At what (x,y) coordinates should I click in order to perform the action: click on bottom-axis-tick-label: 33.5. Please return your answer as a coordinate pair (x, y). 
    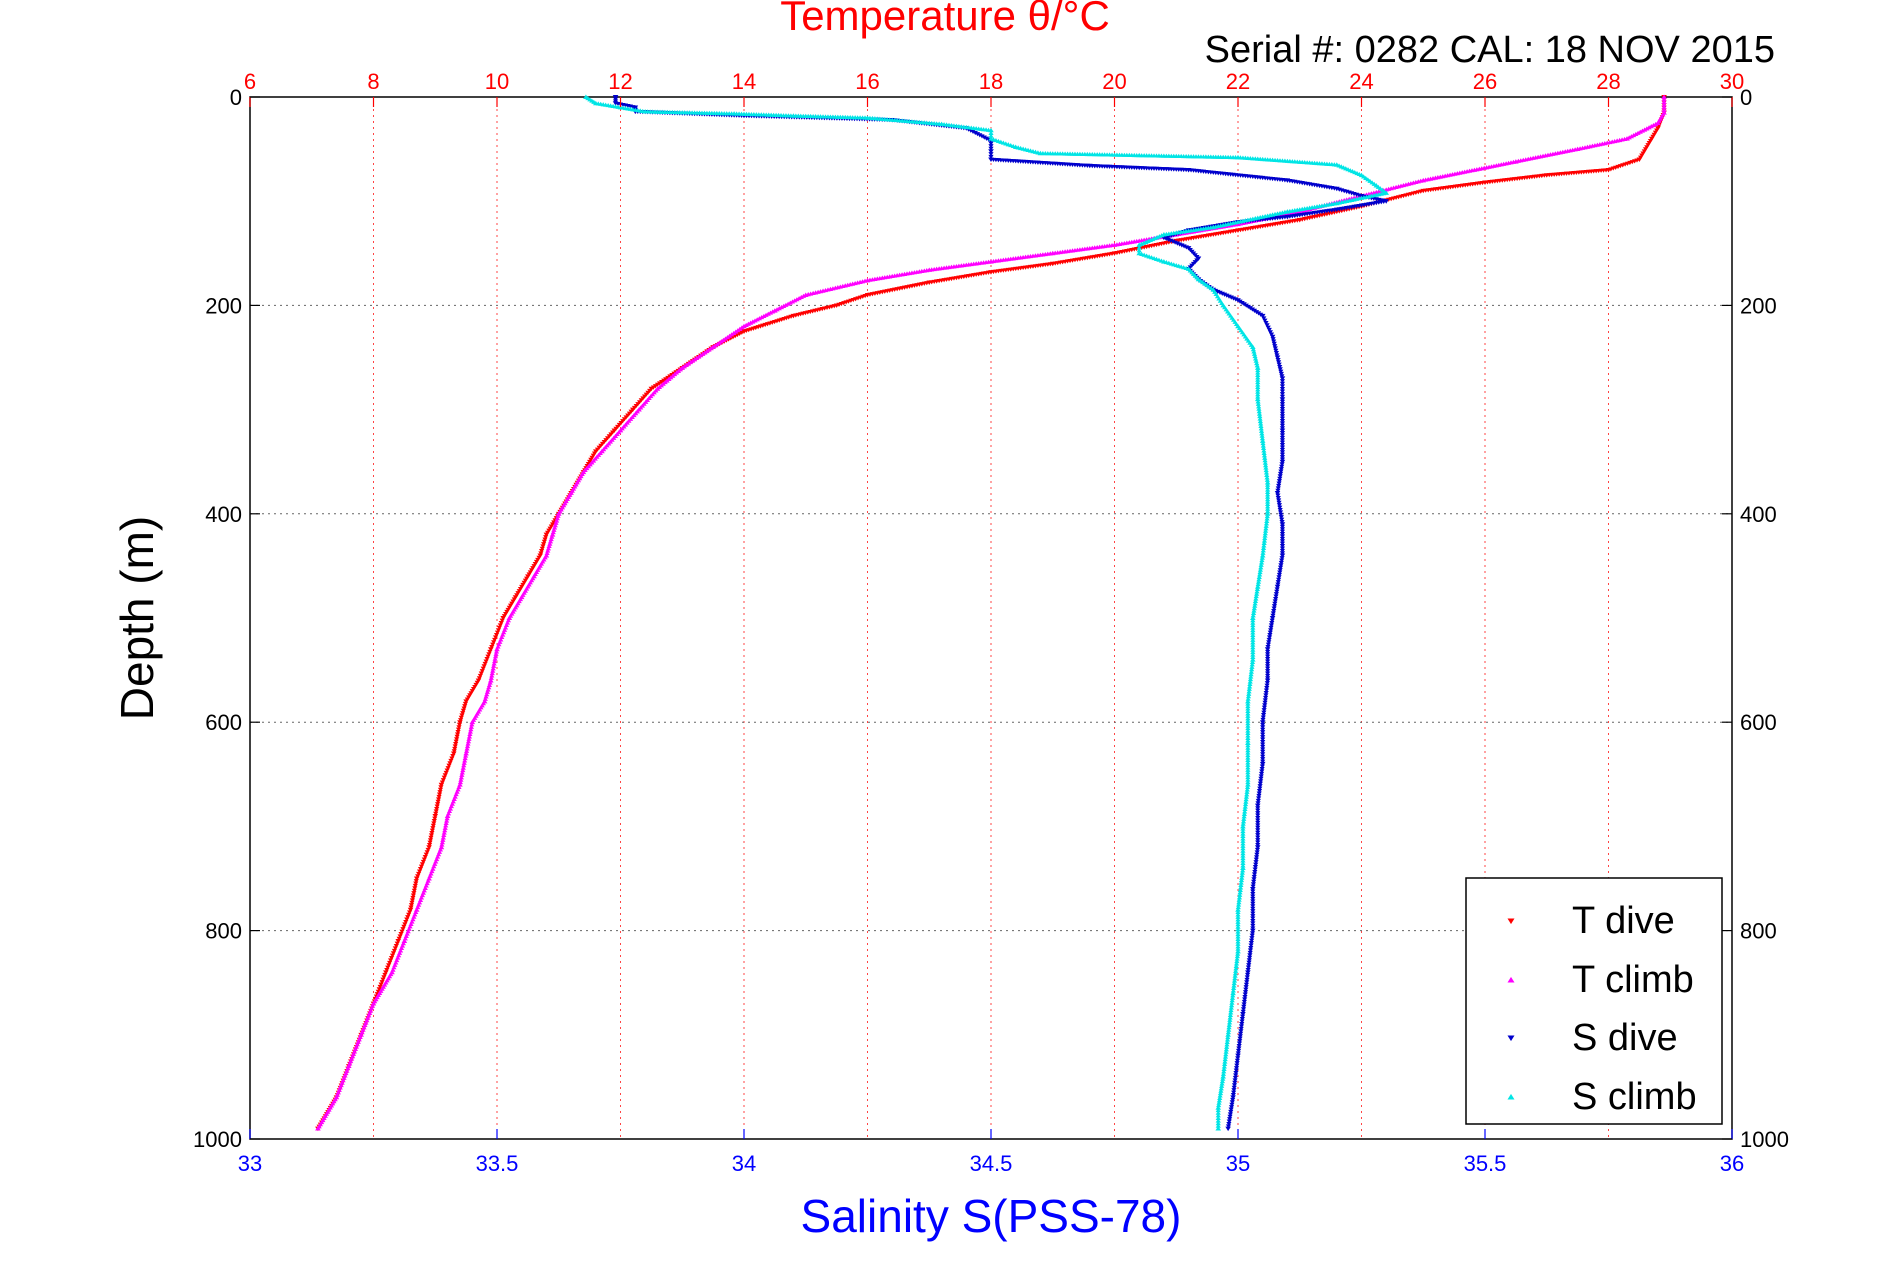
    Looking at the image, I should click on (497, 1163).